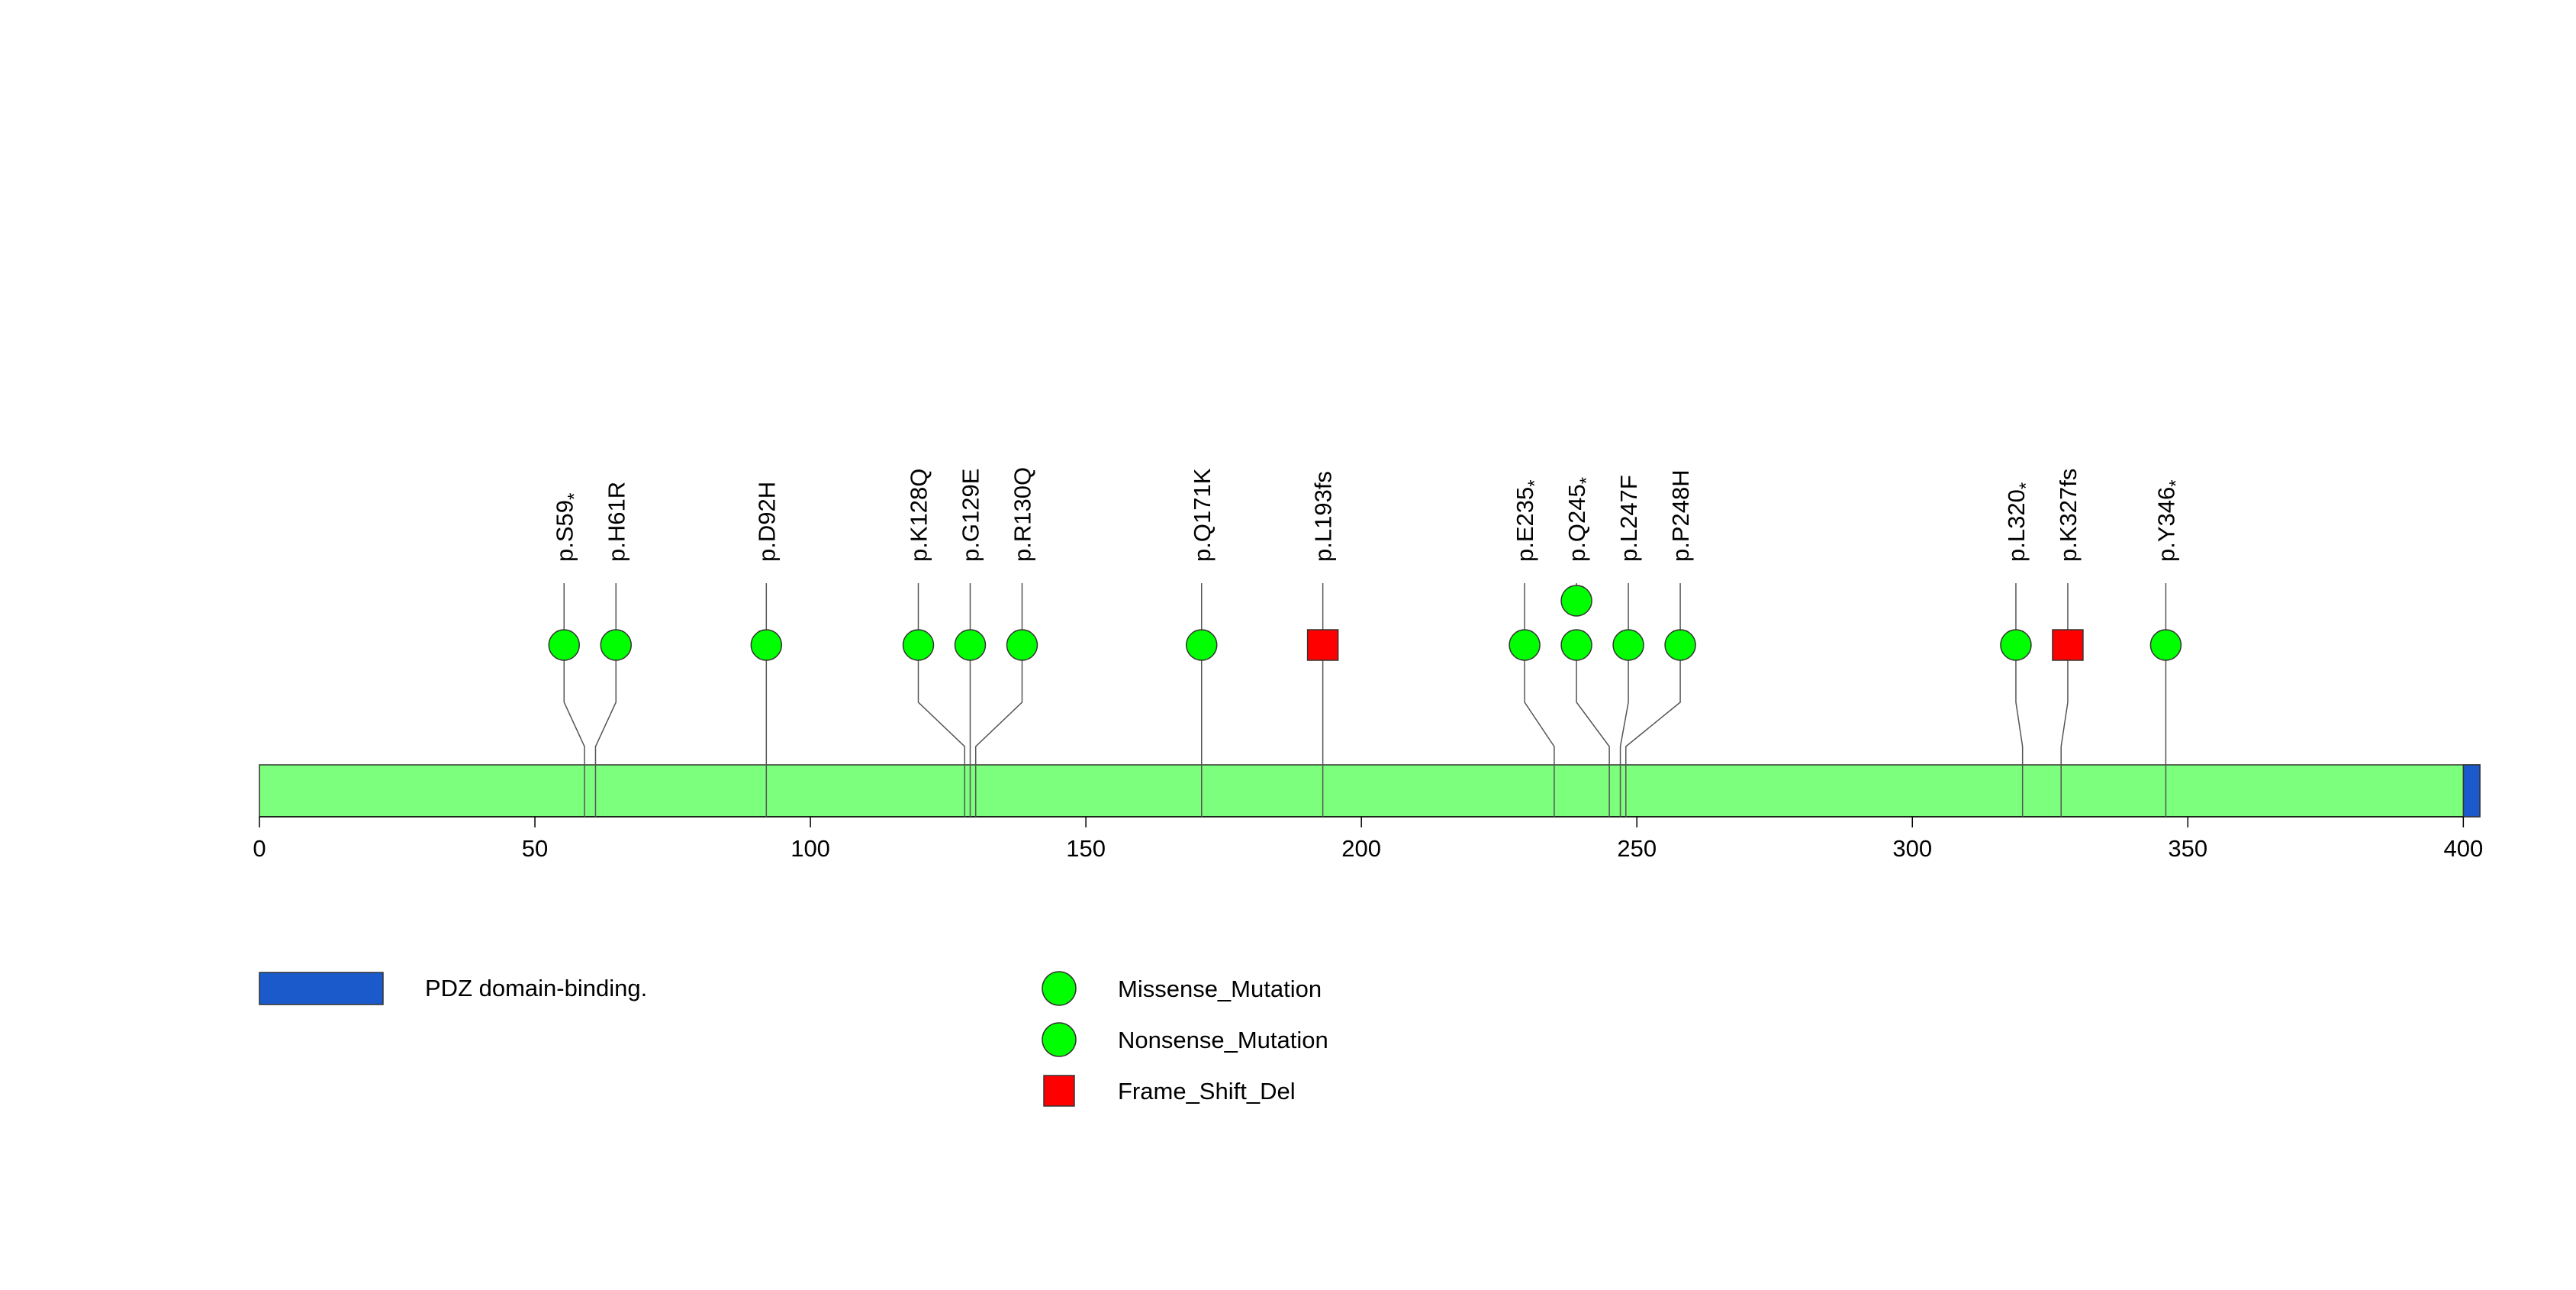  I want to click on x-tick-label-100: 100, so click(810, 848).